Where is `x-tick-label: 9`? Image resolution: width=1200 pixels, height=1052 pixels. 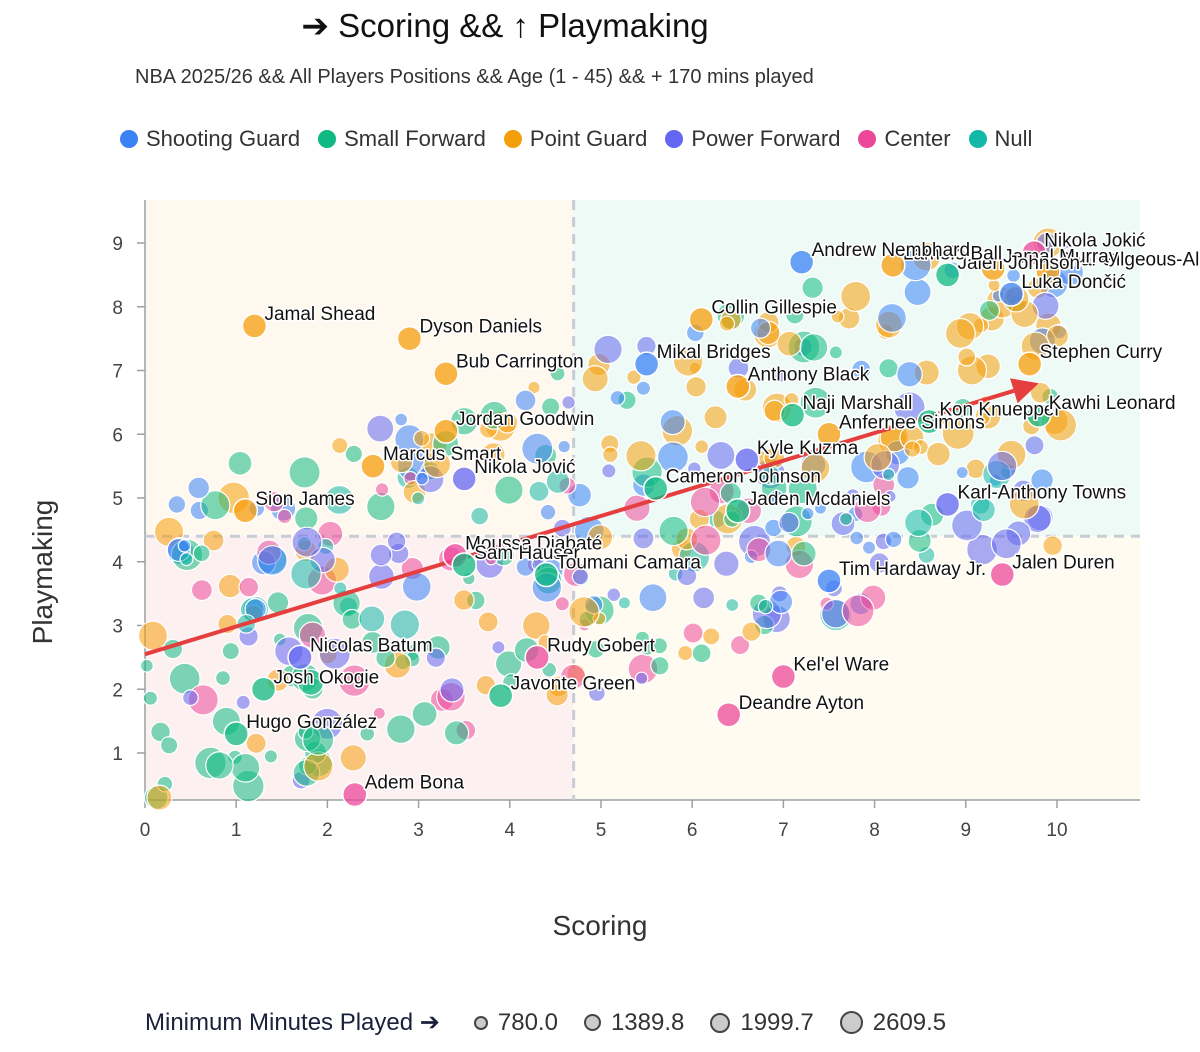 x-tick-label: 9 is located at coordinates (966, 830).